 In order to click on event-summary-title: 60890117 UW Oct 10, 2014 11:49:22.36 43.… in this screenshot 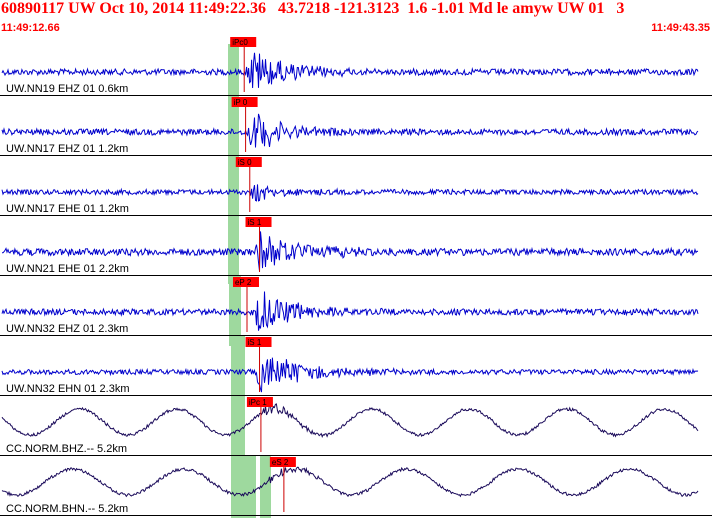, I will do `click(313, 8)`.